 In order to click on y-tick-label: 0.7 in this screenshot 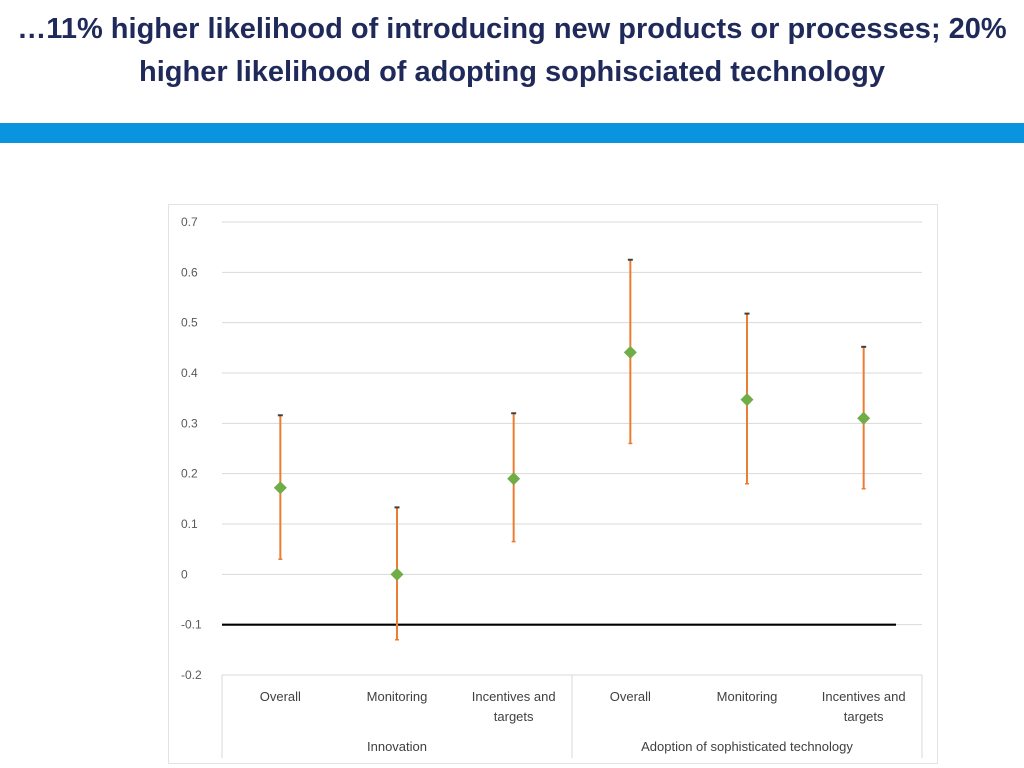, I will do `click(189, 222)`.